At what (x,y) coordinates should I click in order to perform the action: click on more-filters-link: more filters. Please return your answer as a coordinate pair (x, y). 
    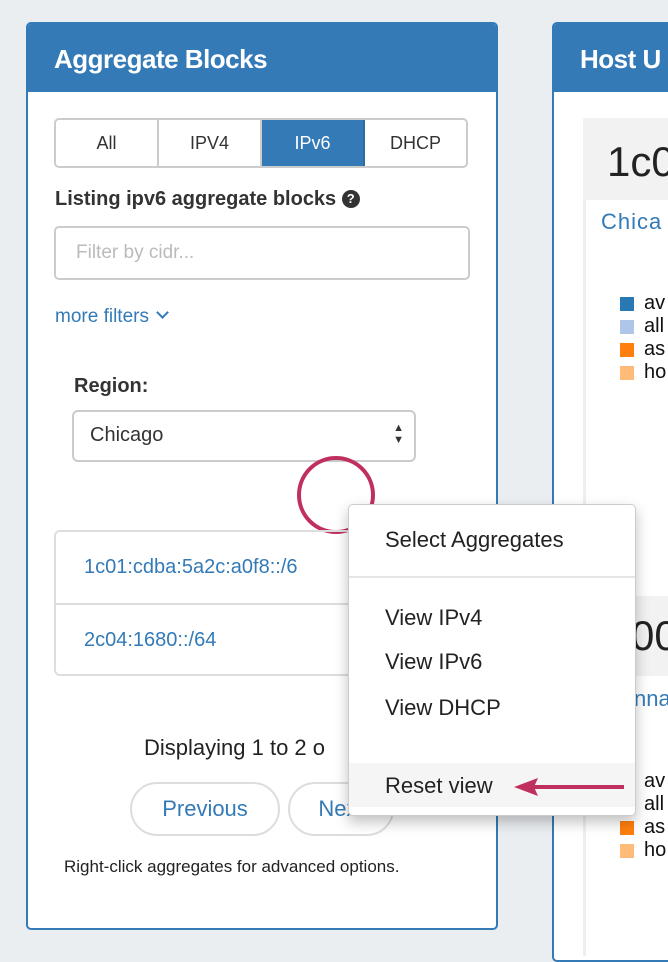
    Looking at the image, I should click on (112, 317).